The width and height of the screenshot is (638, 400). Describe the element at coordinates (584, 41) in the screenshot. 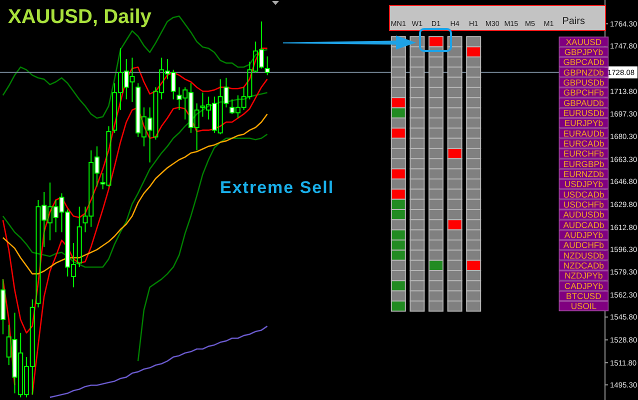

I see `category-label: XAUUSD` at that location.